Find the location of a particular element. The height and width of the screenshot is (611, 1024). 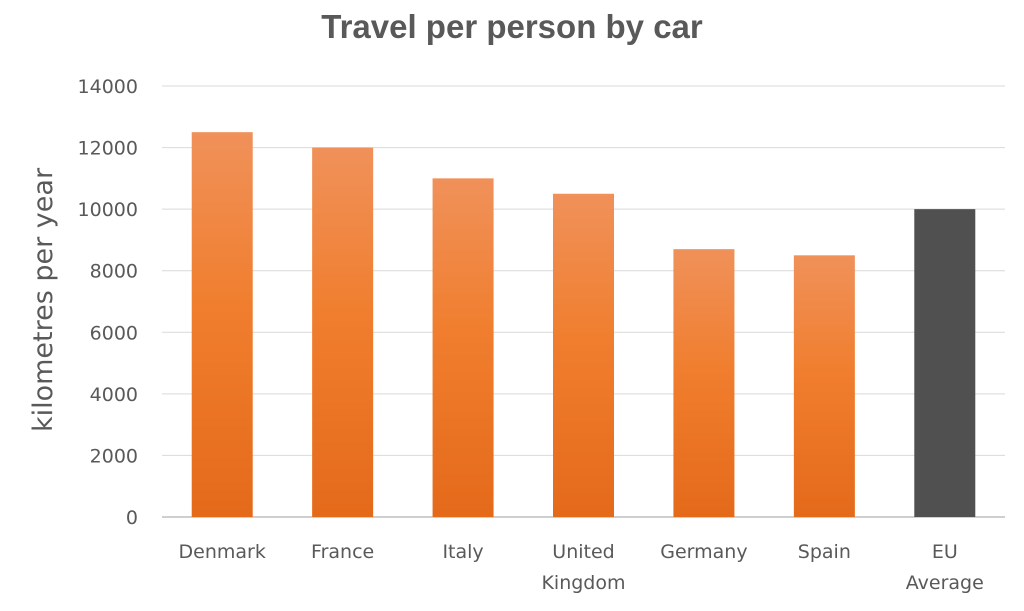

y-tick-label: 0 is located at coordinates (132, 518).